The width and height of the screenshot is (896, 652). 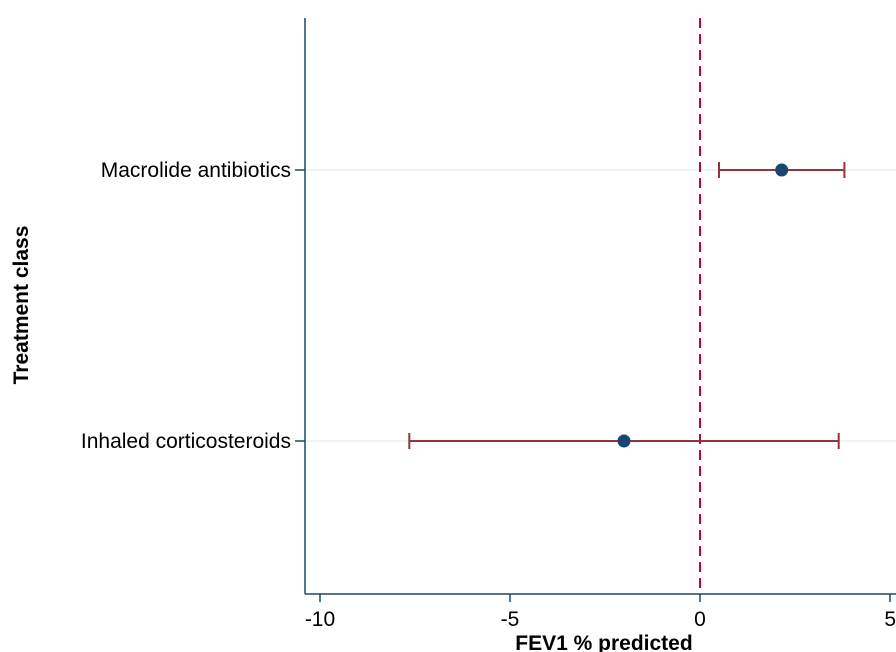 I want to click on y-tick-label: Macrolide antibiotics, so click(x=196, y=170).